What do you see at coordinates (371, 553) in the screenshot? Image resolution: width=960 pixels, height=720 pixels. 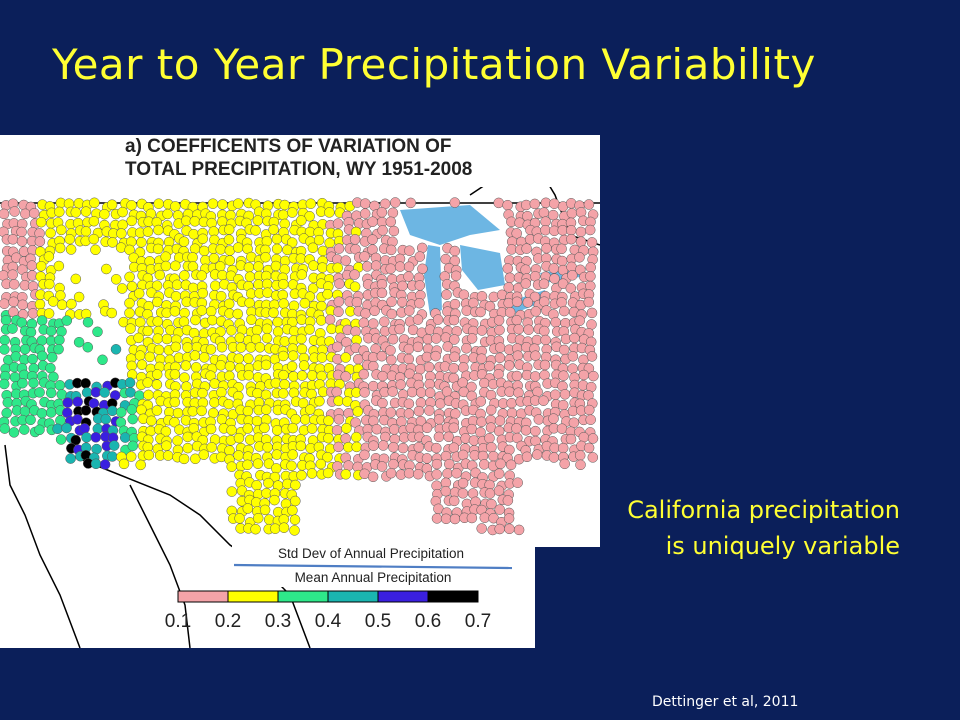 I see `formula-numerator: Std Dev of Annual Precipitation` at bounding box center [371, 553].